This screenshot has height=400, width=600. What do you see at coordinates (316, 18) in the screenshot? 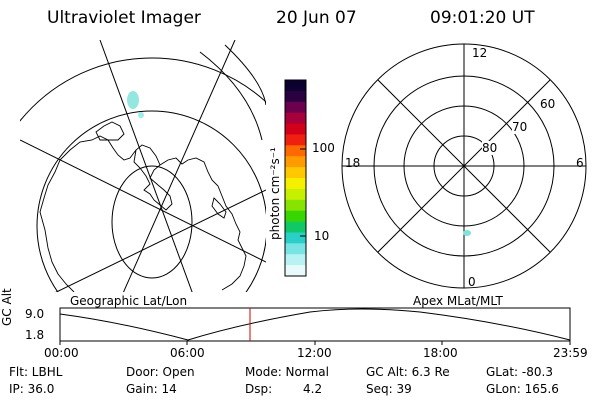
I see `header-date: 20 Jun 07` at bounding box center [316, 18].